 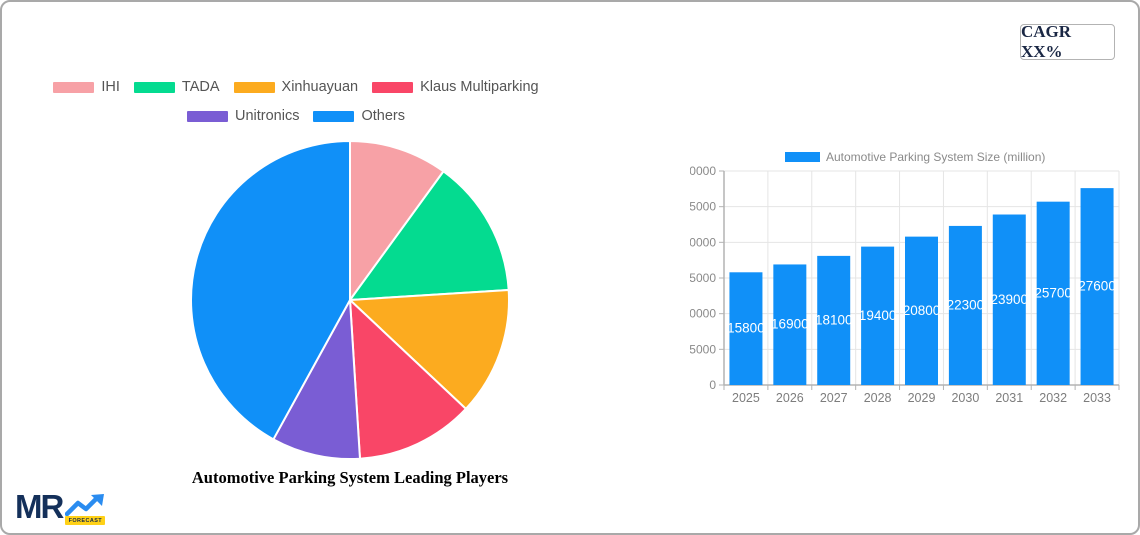 I want to click on legend-label: Others, so click(x=383, y=116).